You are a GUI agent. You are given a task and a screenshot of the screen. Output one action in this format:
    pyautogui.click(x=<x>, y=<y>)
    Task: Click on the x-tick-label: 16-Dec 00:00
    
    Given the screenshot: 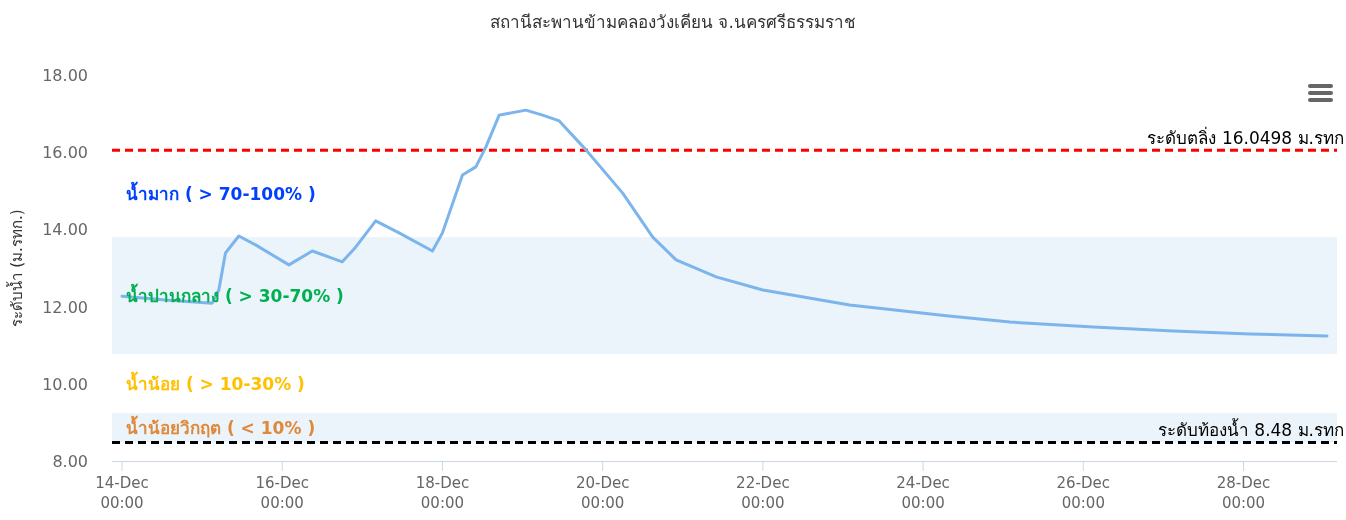 What is the action you would take?
    pyautogui.click(x=282, y=493)
    